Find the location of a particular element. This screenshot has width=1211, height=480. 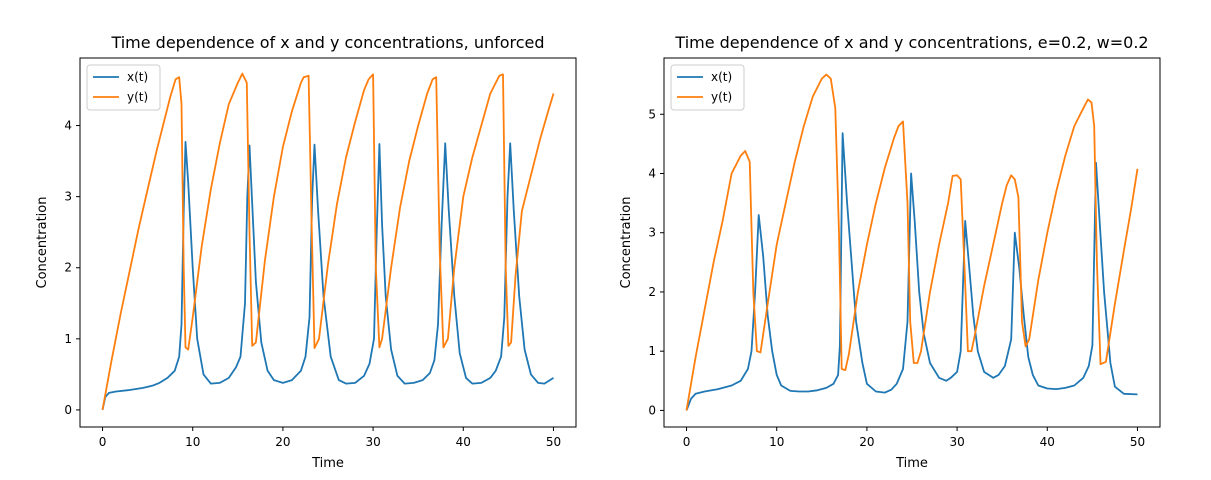

y-tick-label: 5 is located at coordinates (652, 114).